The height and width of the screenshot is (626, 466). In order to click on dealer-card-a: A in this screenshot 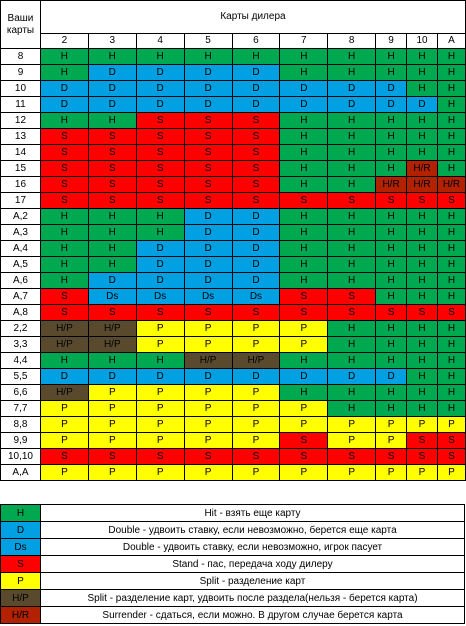, I will do `click(451, 41)`.